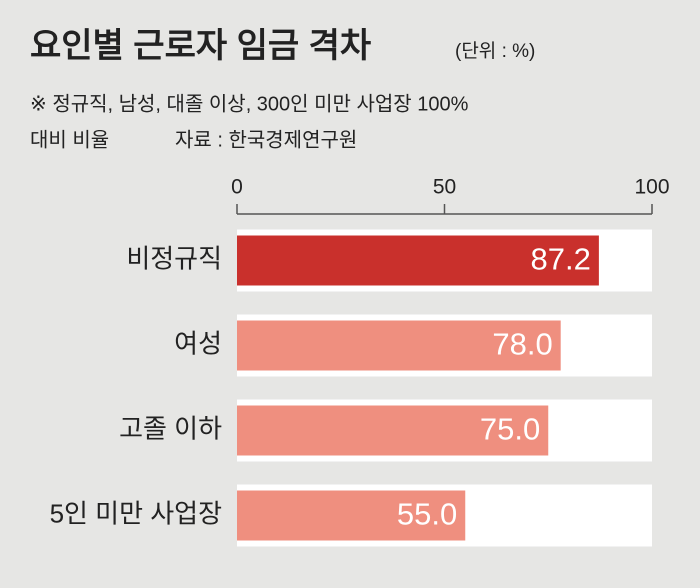 The width and height of the screenshot is (700, 588). What do you see at coordinates (174, 258) in the screenshot?
I see `y-tick-label: 비정규직` at bounding box center [174, 258].